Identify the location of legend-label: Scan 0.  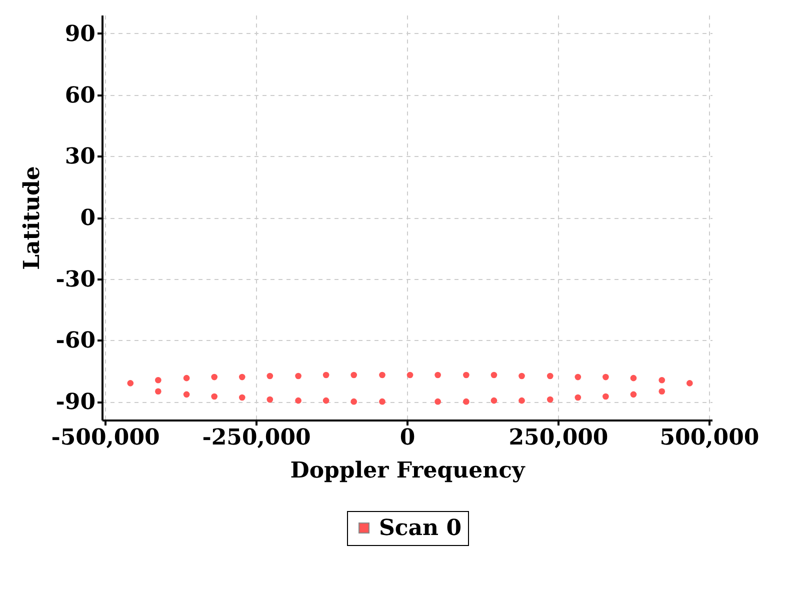
(420, 528).